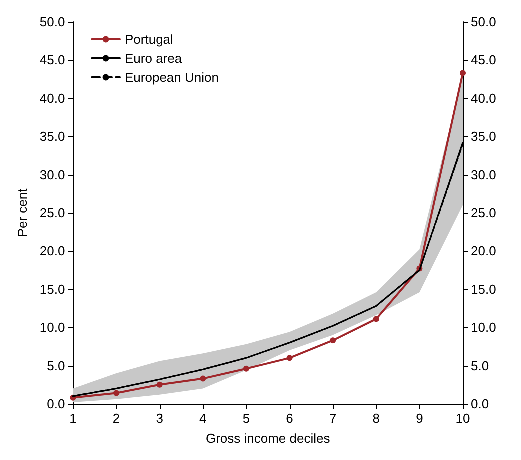 The height and width of the screenshot is (460, 521). I want to click on y2-tick-label: 15.0, so click(483, 289).